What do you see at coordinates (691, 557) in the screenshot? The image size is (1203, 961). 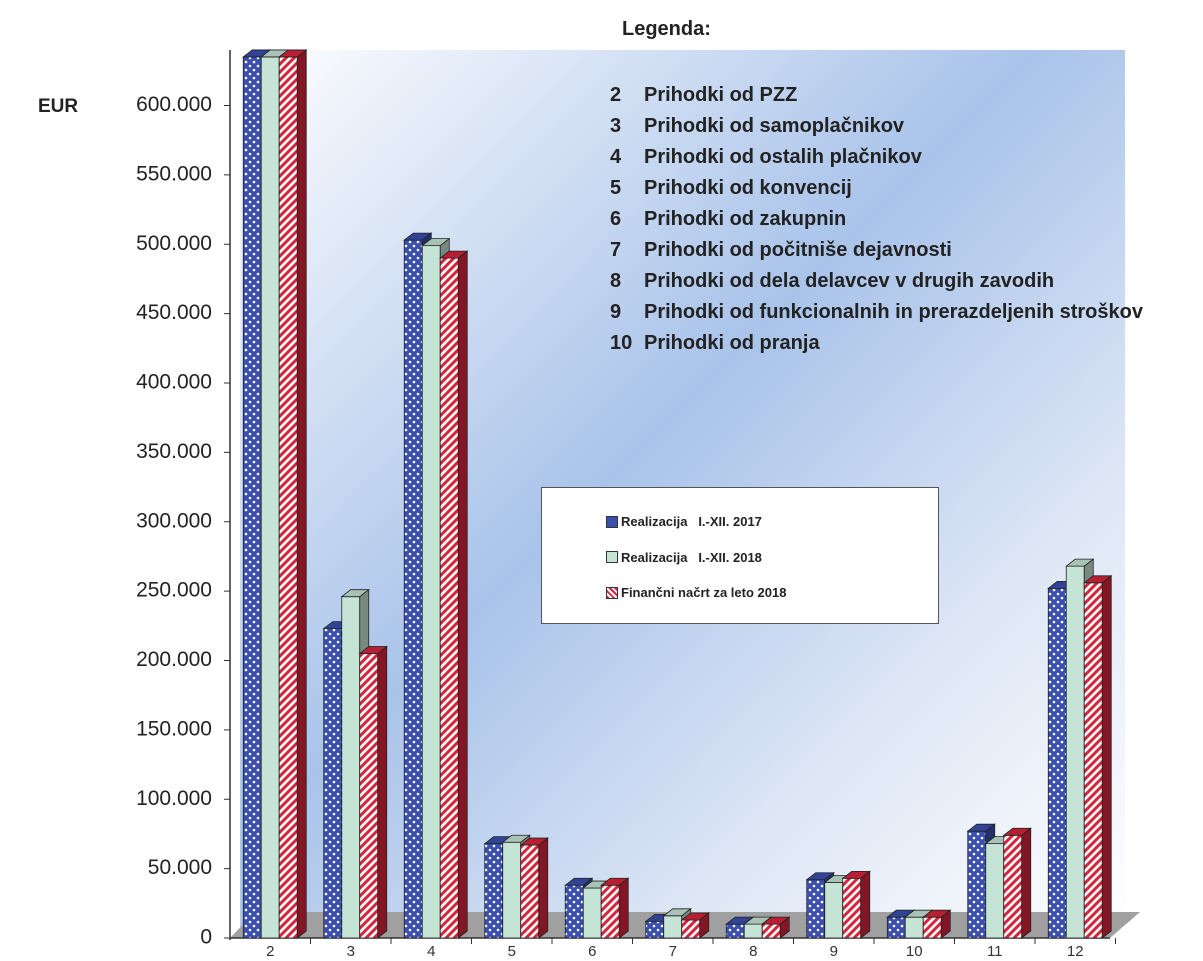 I see `legend-label: Realizacija I.-XII. 2018` at bounding box center [691, 557].